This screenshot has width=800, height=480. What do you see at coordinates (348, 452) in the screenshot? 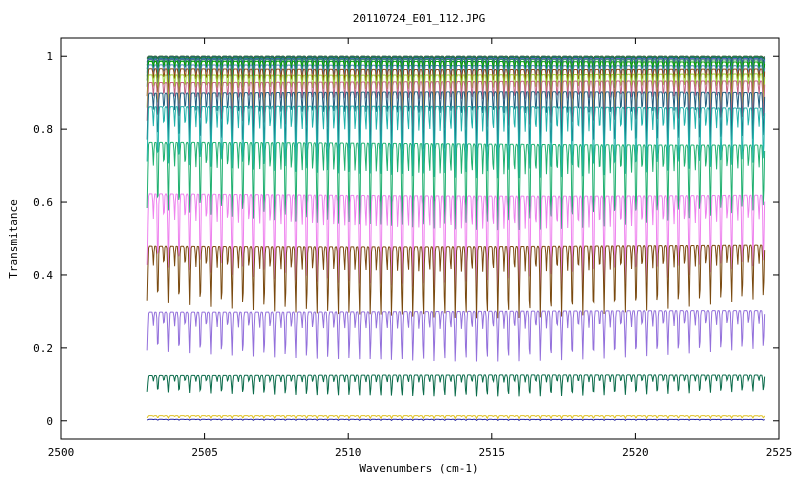
I see `x-tick-label: 2510` at bounding box center [348, 452].